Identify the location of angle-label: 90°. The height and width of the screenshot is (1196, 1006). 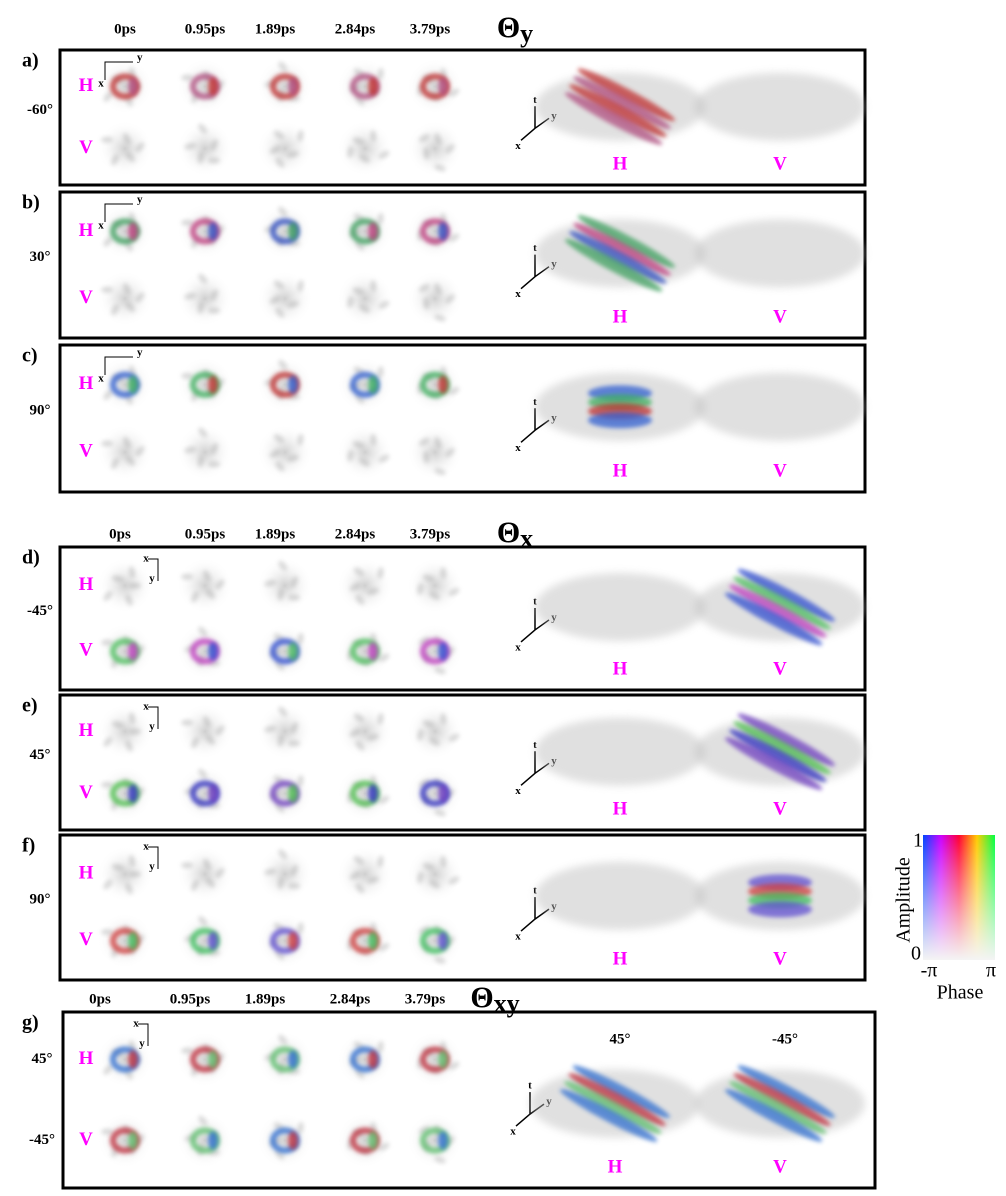
(40, 411).